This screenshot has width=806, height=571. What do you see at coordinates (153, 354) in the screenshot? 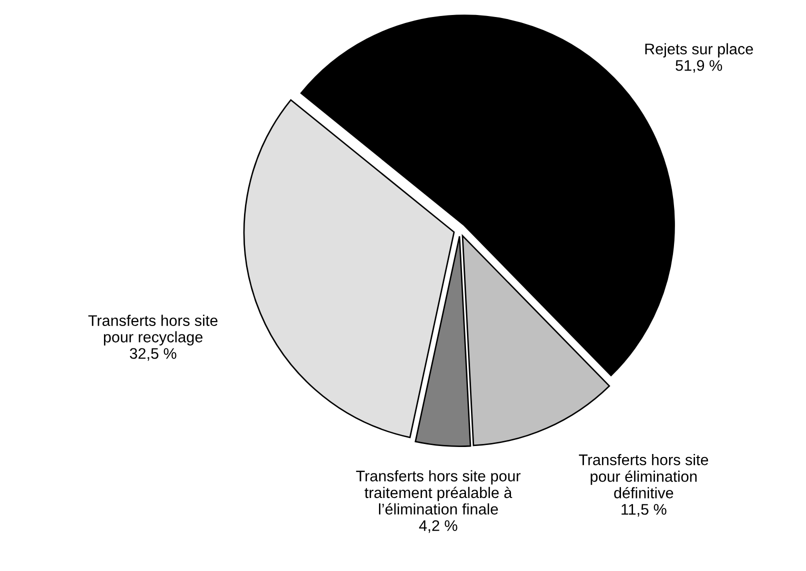
I see `data-label: 32,5 %` at bounding box center [153, 354].